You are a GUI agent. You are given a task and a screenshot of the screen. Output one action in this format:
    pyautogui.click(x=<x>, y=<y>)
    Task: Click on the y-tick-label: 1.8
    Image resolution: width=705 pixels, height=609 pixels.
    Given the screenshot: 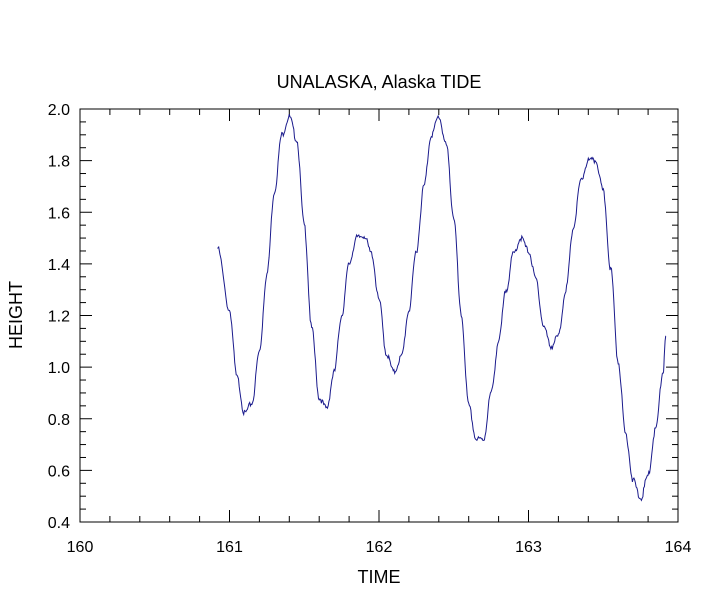 What is the action you would take?
    pyautogui.click(x=59, y=162)
    